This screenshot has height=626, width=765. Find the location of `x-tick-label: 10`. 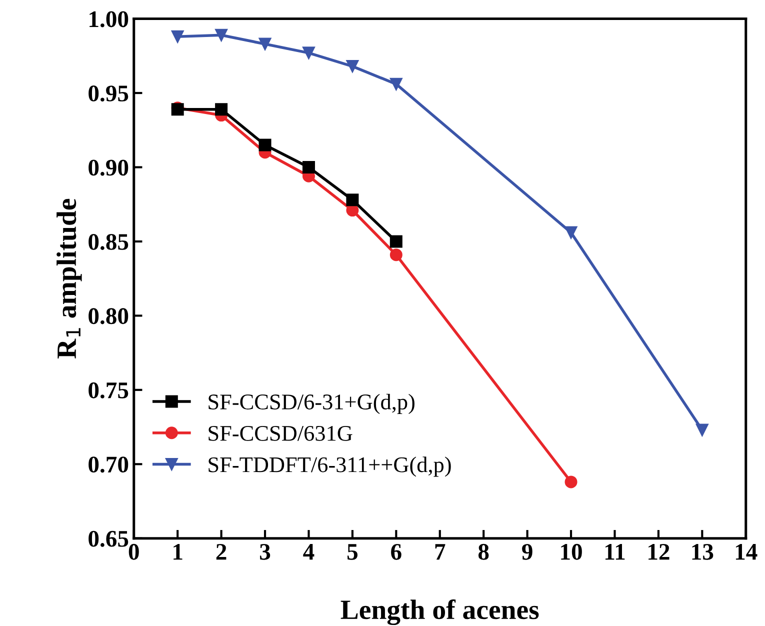

x-tick-label: 10 is located at coordinates (571, 552).